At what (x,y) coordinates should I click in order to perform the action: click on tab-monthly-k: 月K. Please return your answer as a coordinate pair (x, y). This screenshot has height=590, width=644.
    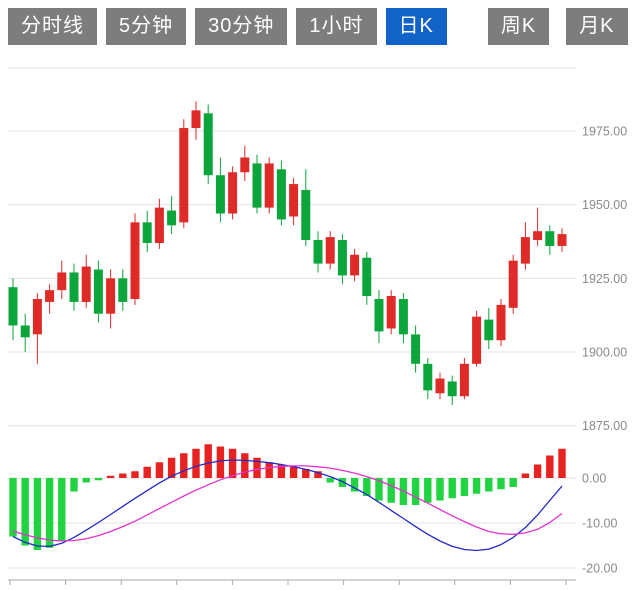
    Looking at the image, I should click on (597, 26).